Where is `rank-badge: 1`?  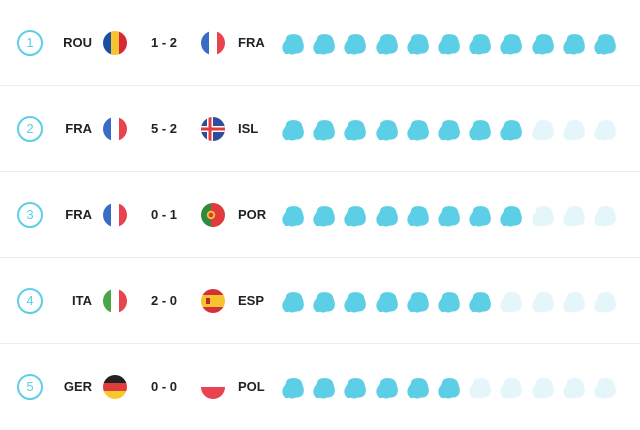 rank-badge: 1 is located at coordinates (30, 43).